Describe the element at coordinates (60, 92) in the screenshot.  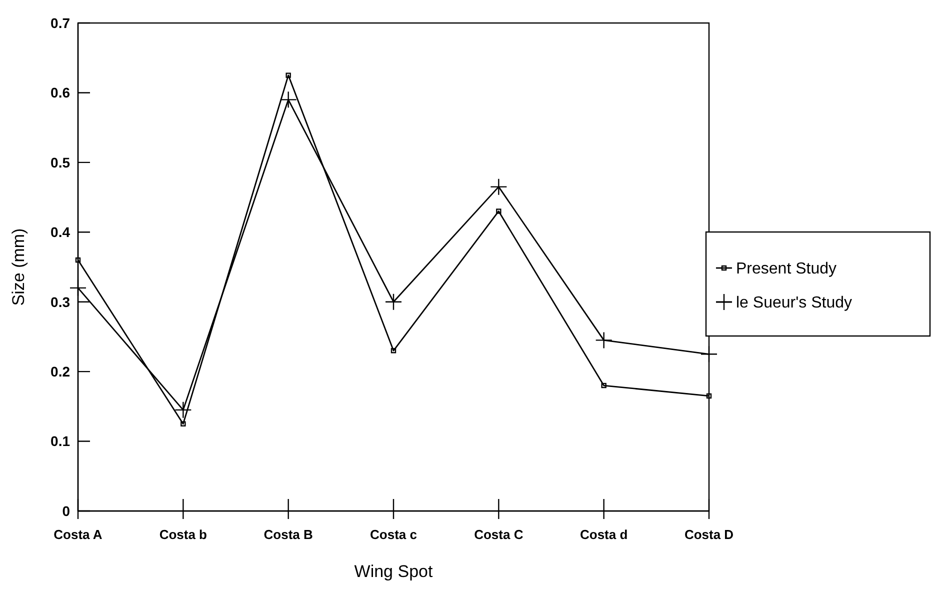
I see `y-tick-label: 0.6` at that location.